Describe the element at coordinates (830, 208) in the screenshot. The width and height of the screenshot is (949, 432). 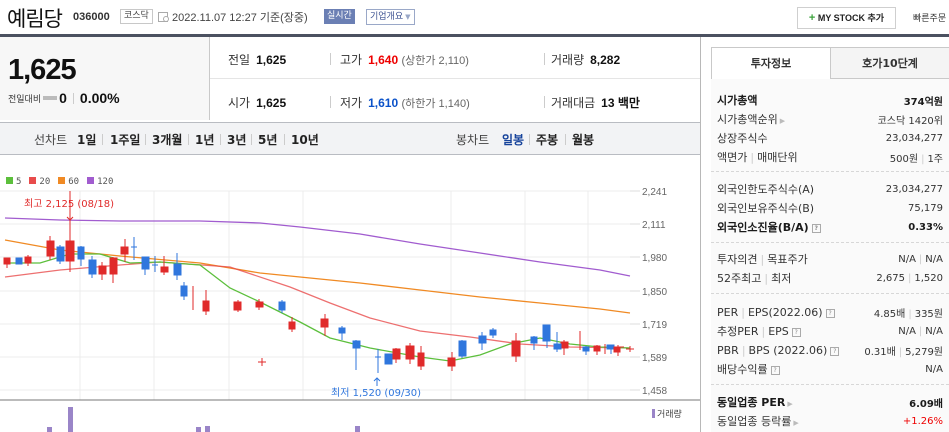
I see `foreign-hold-row: 외국인보유주식수(B) 75,179` at that location.